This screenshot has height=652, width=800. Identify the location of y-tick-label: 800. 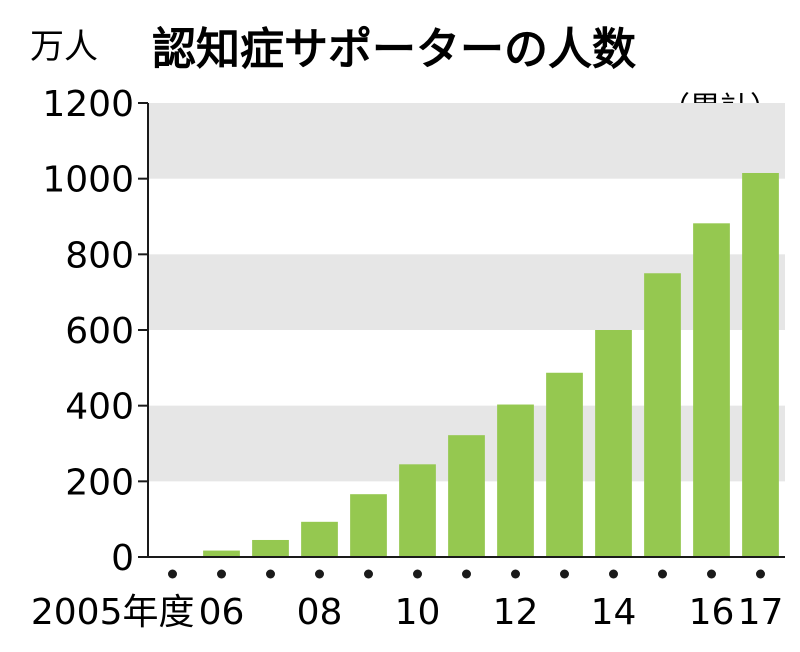
(99, 255).